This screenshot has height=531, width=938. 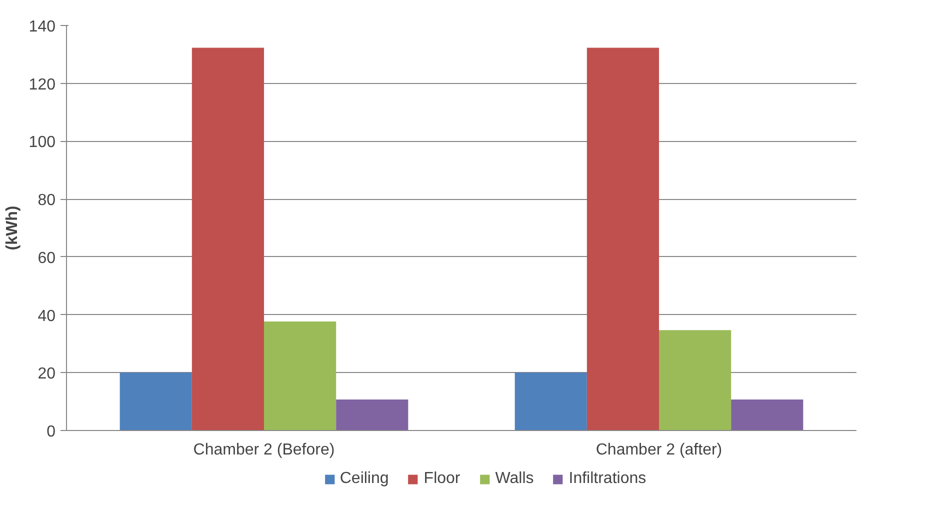 What do you see at coordinates (47, 374) in the screenshot?
I see `y-tick-label: 20` at bounding box center [47, 374].